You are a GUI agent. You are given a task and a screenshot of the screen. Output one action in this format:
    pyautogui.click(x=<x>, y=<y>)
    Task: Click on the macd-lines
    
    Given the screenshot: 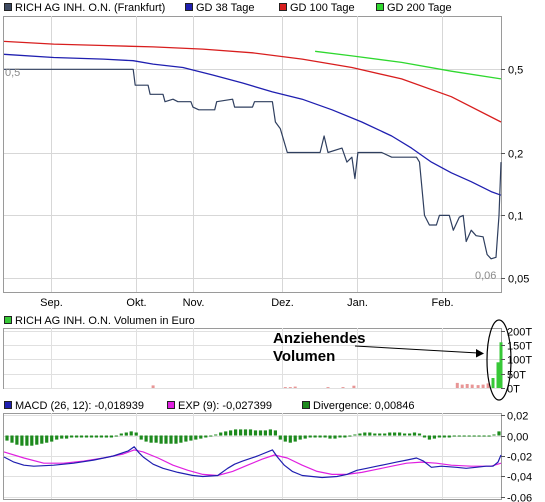 What is the action you would take?
    pyautogui.click(x=252, y=462)
    